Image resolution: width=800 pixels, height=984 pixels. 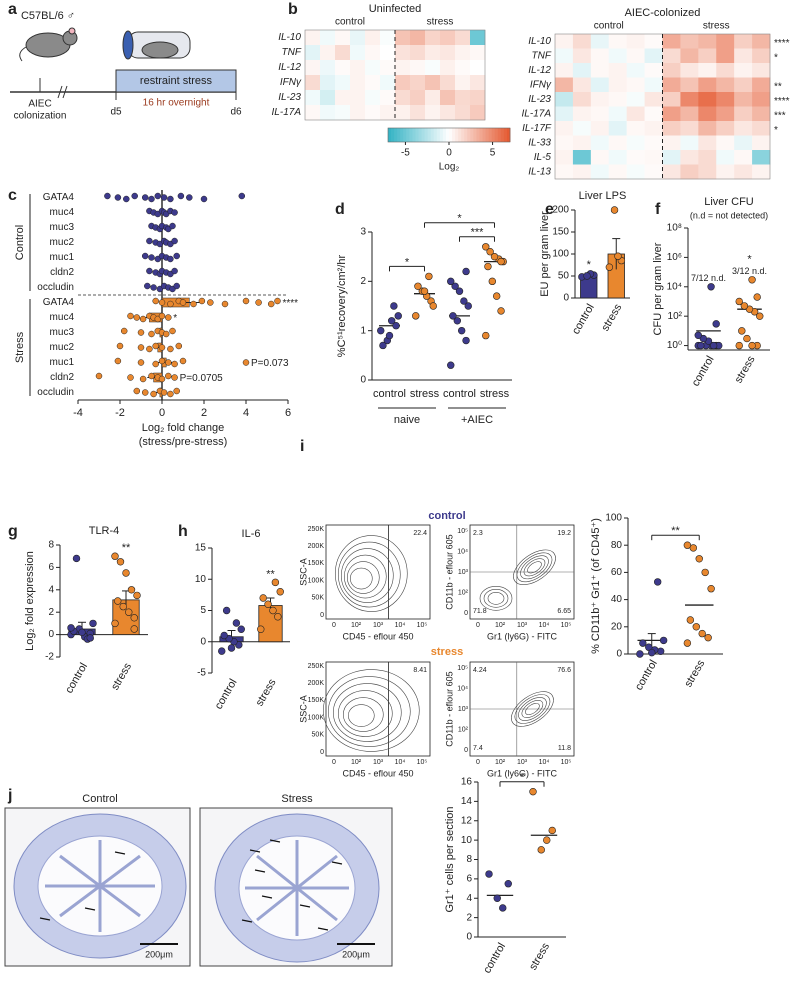 I want to click on flow-tick-label: 150K, so click(x=316, y=700).